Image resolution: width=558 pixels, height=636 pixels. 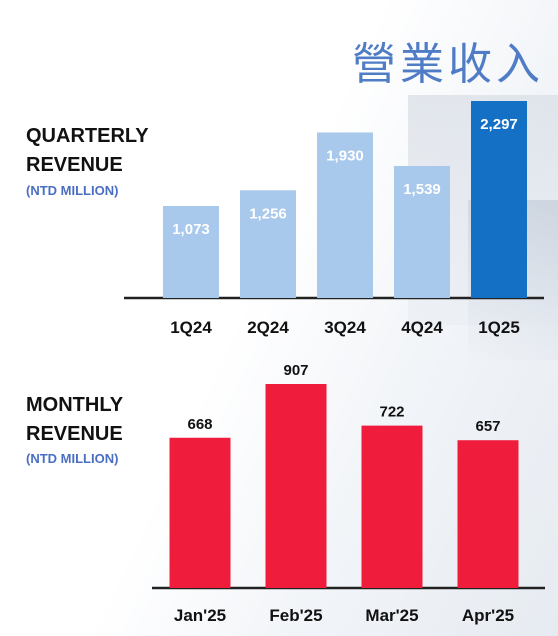 I want to click on quarterly-title-line2: REVENUE, so click(x=74, y=165).